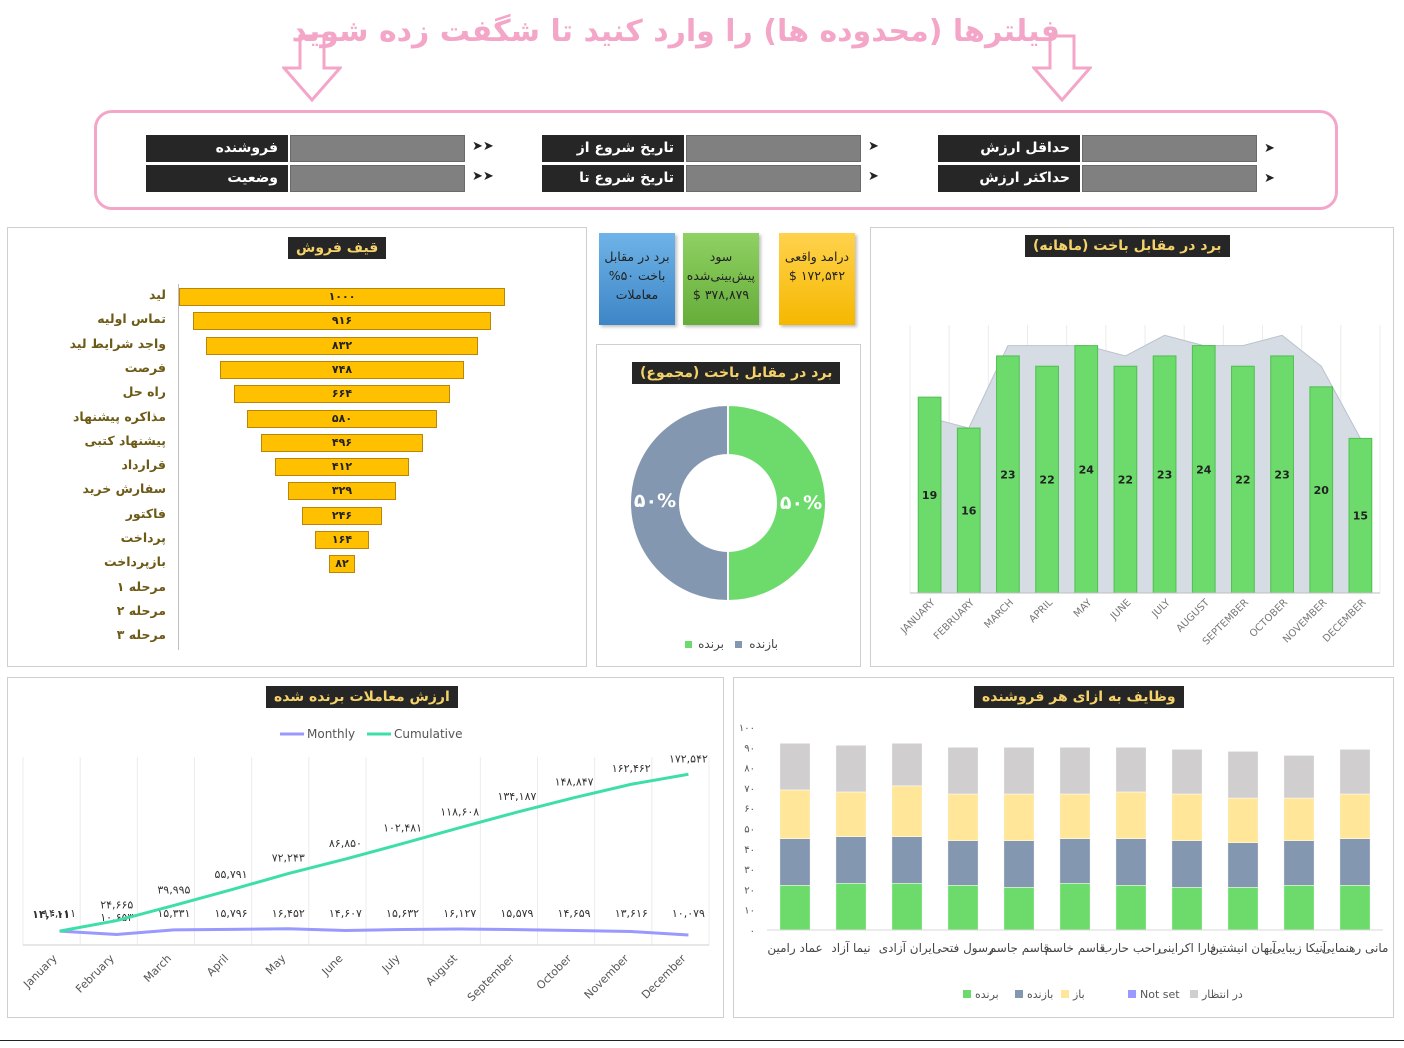 Image resolution: width=1404 pixels, height=1048 pixels. I want to click on legend-label: Not set, so click(1160, 994).